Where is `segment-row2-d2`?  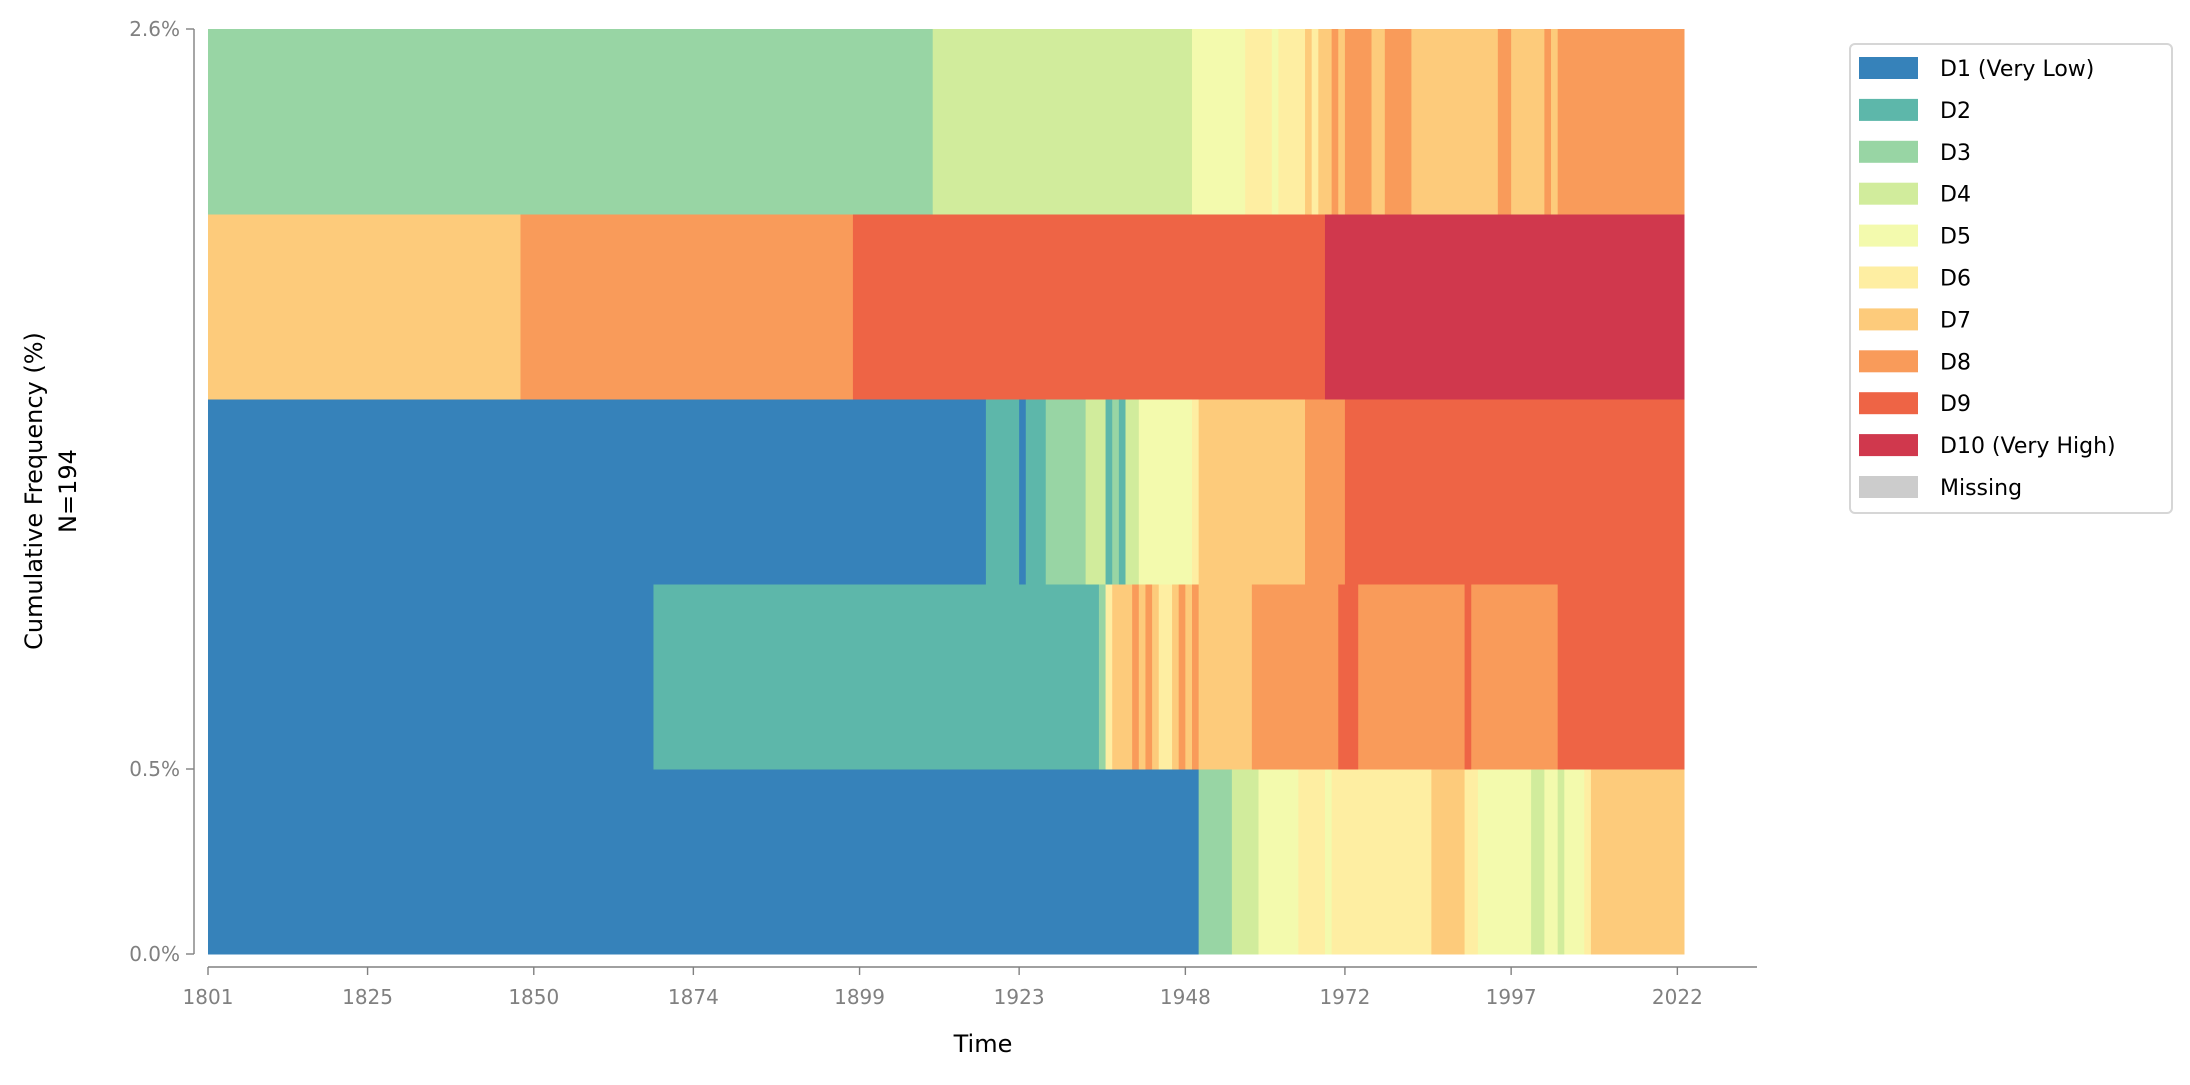
segment-row2-d2 is located at coordinates (876, 677).